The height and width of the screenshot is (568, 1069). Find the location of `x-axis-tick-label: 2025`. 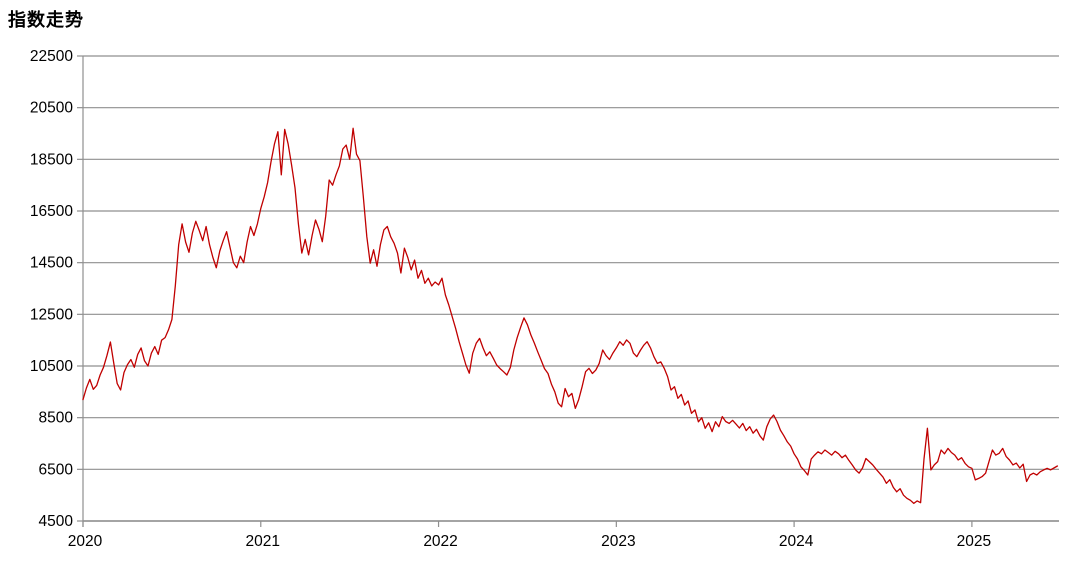

x-axis-tick-label: 2025 is located at coordinates (974, 541).